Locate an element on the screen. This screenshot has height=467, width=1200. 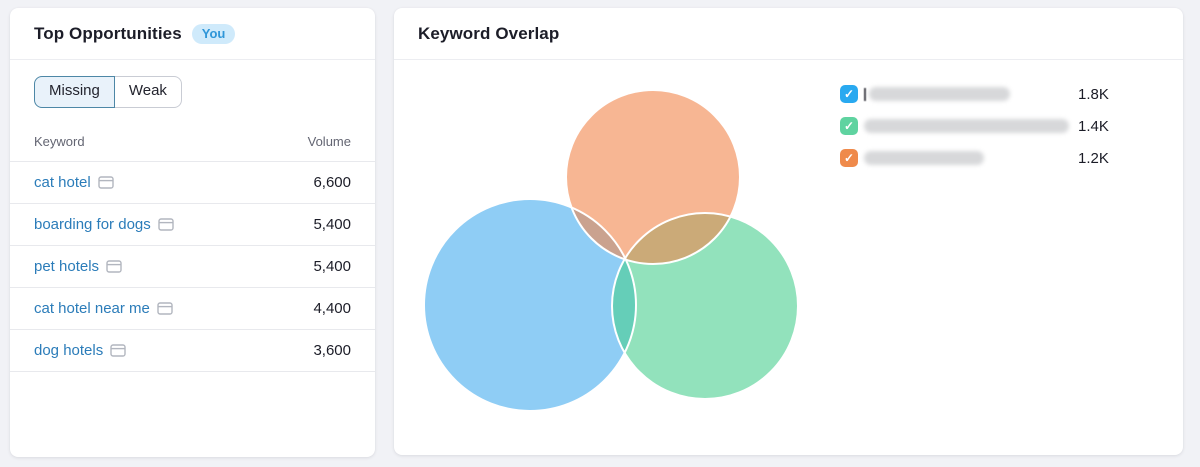
table-row: cat hotel near me 4,400 is located at coordinates (192, 309).